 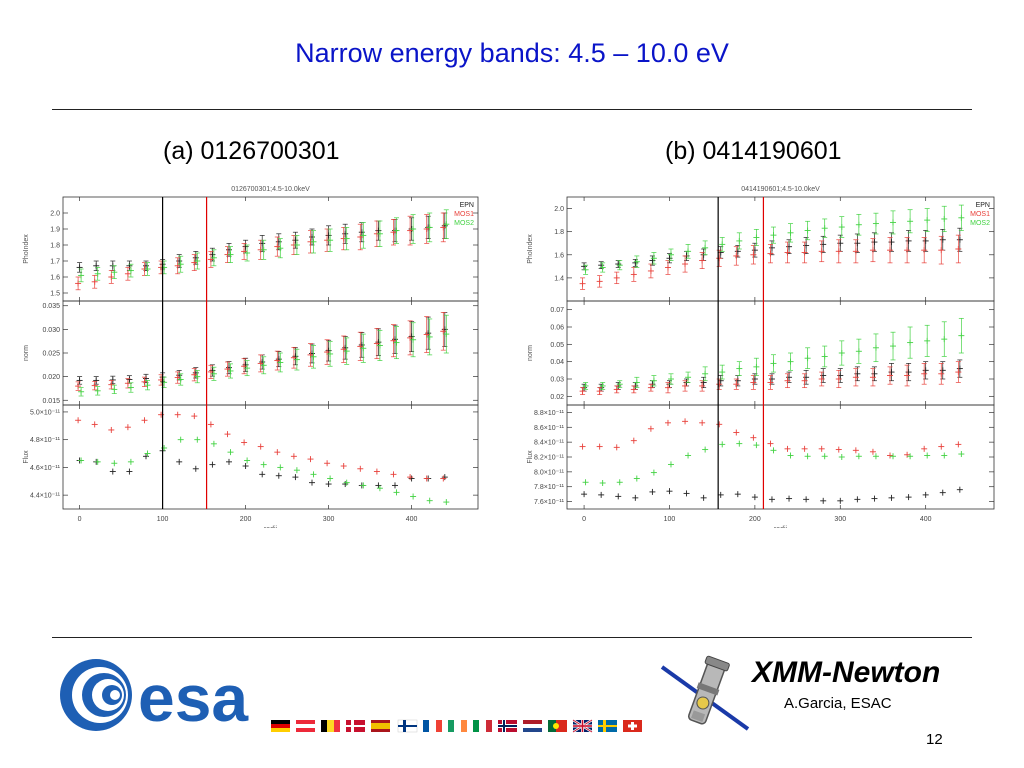 I want to click on y-tick-label: 1.5, so click(x=55, y=294).